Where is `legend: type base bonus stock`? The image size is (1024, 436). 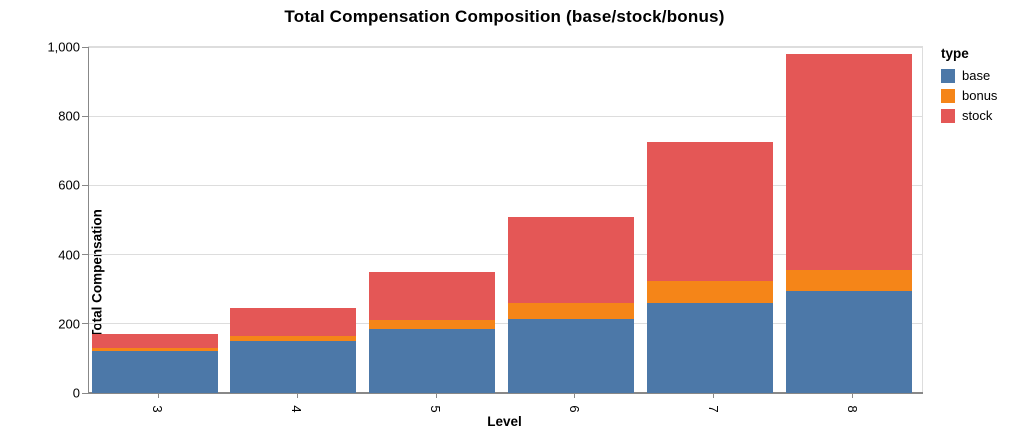 legend: type base bonus stock is located at coordinates (969, 87).